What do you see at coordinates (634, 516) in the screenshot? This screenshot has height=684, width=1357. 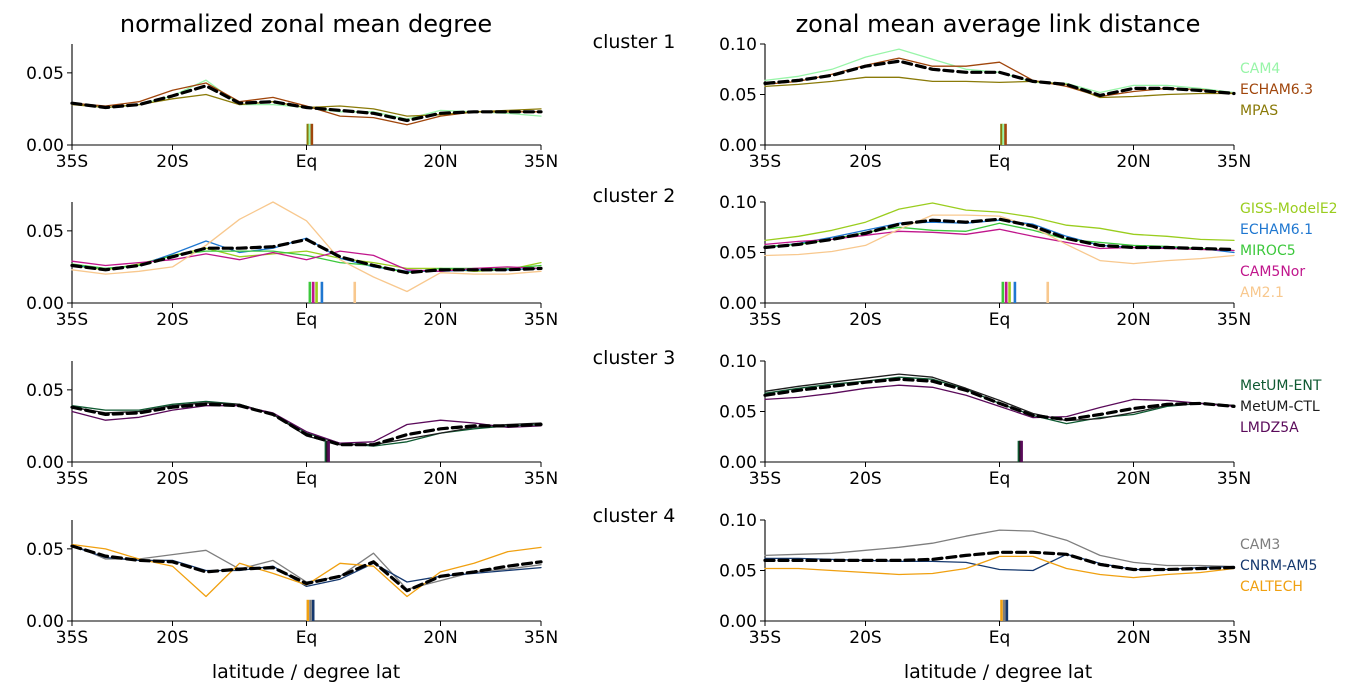 I see `cluster-label-4: cluster 4` at bounding box center [634, 516].